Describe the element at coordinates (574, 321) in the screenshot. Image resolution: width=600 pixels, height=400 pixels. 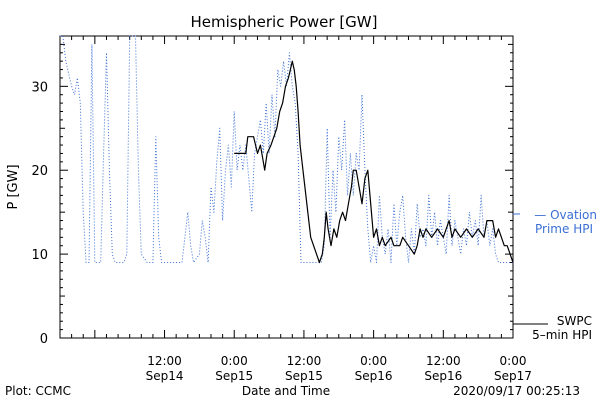
I see `legend-swpc-line1: SWPC` at that location.